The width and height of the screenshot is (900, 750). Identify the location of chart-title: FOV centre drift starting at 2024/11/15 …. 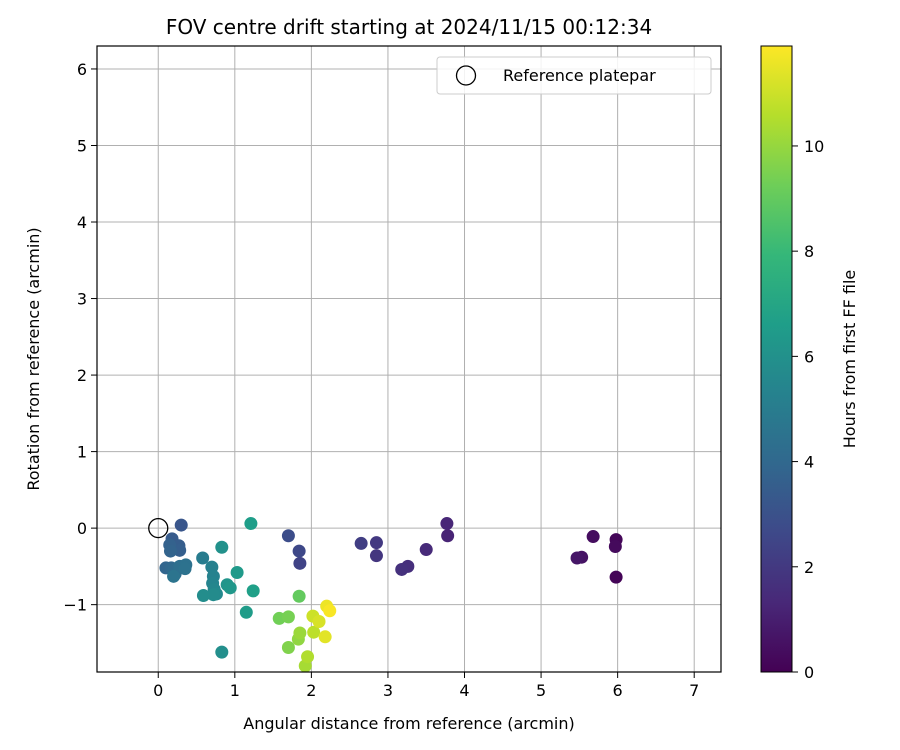
(409, 27).